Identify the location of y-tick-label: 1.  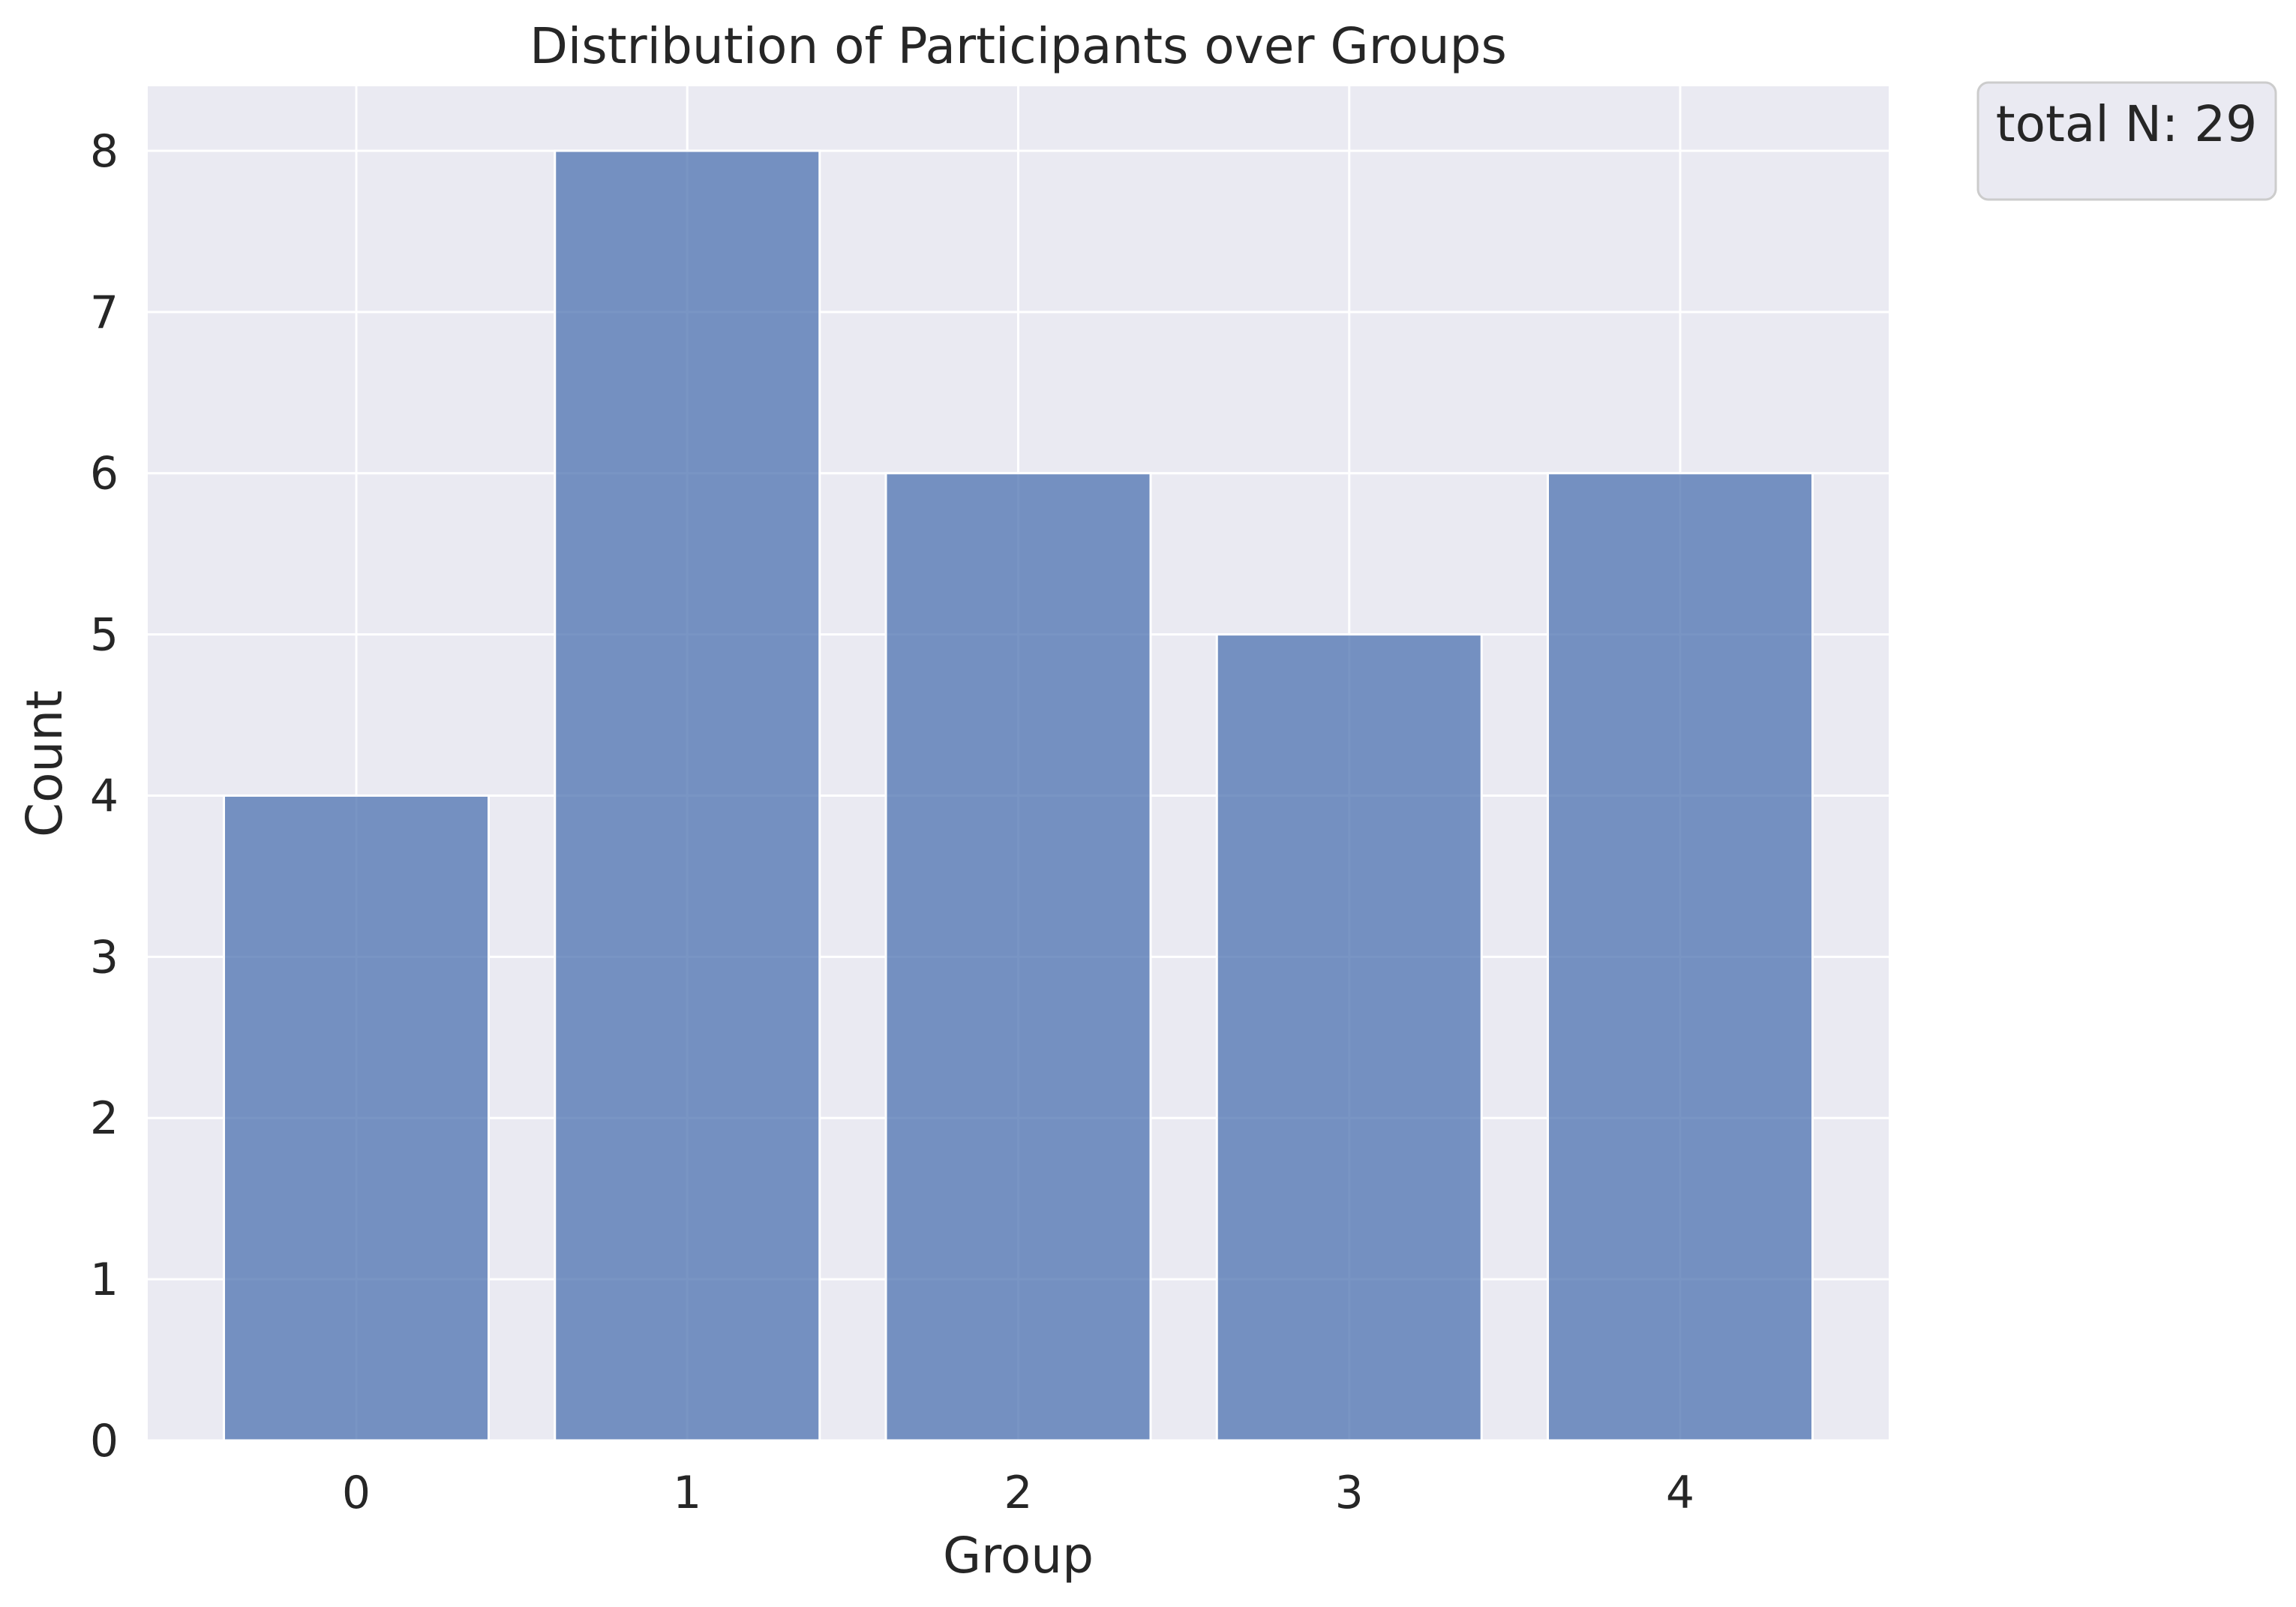
(104, 1280).